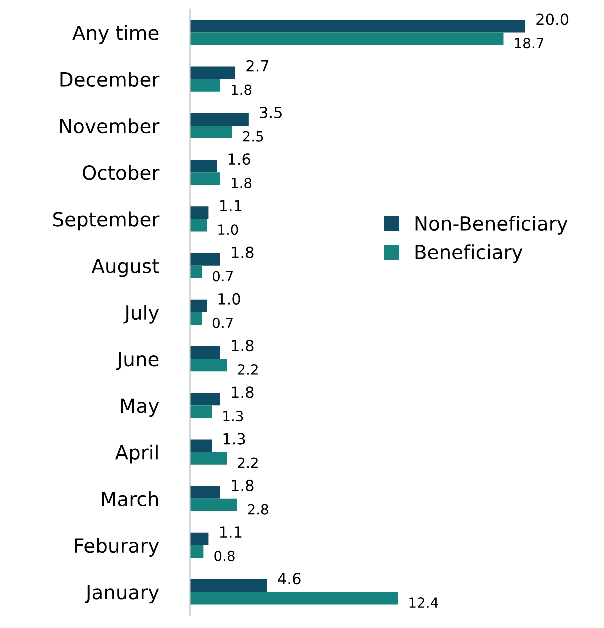 The image size is (604, 628). Describe the element at coordinates (117, 547) in the screenshot. I see `y-tick-label: Feburary` at that location.